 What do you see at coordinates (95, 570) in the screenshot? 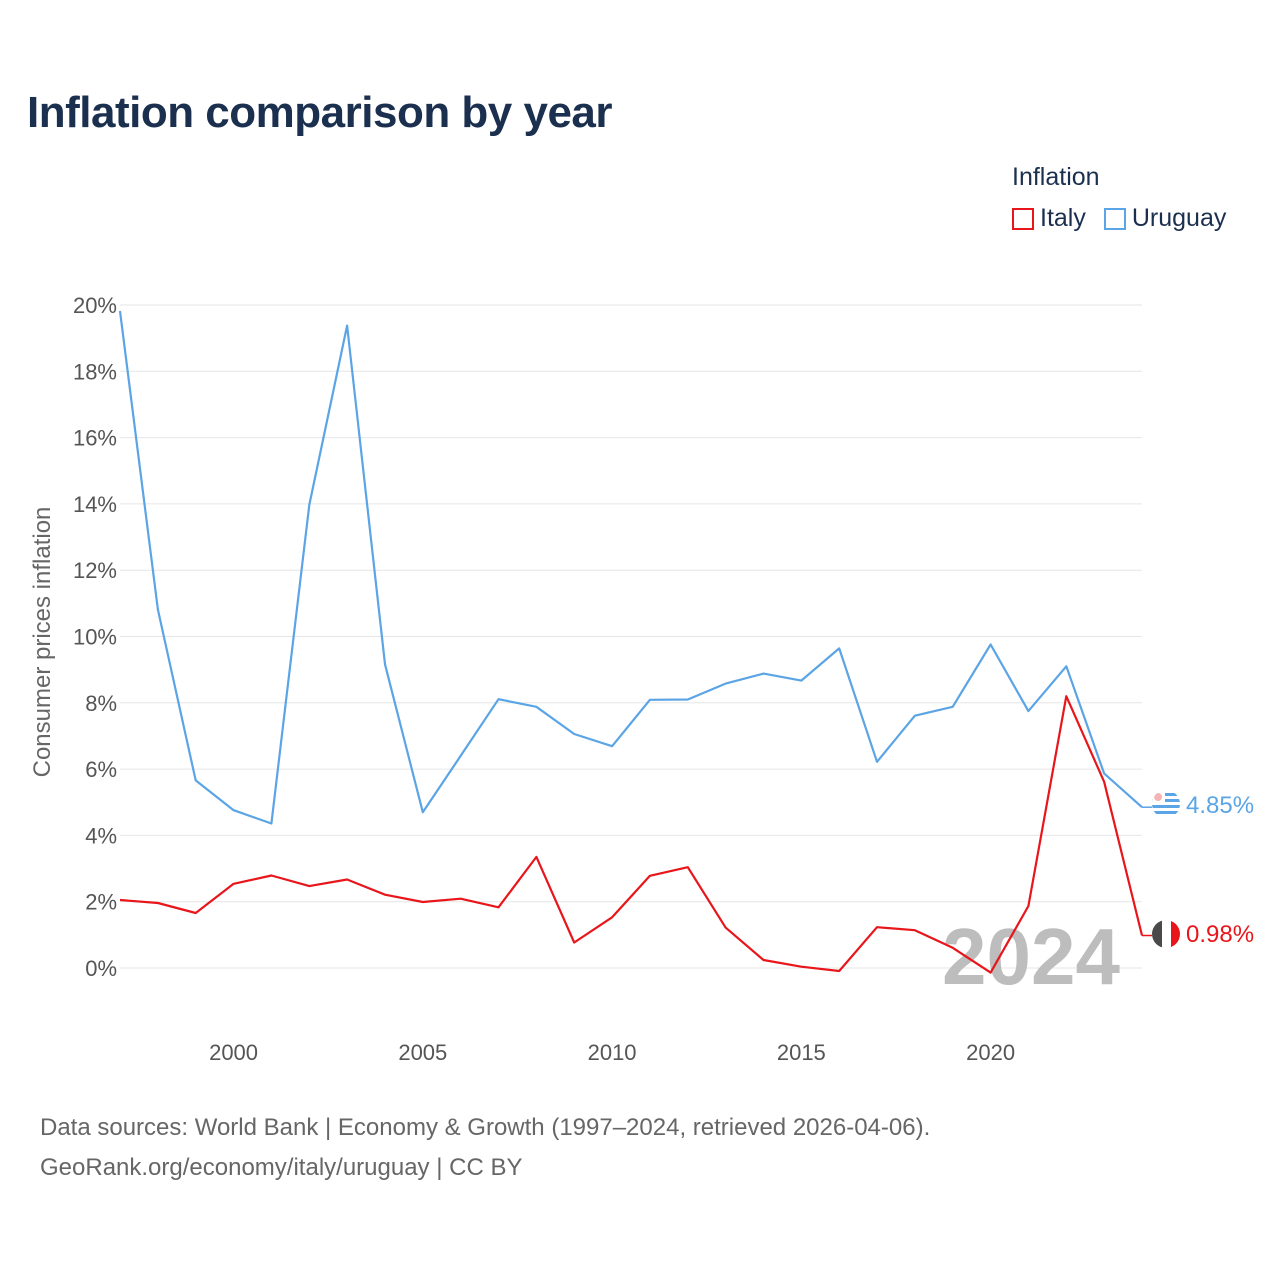
I see `y-tick-label: 12%` at bounding box center [95, 570].